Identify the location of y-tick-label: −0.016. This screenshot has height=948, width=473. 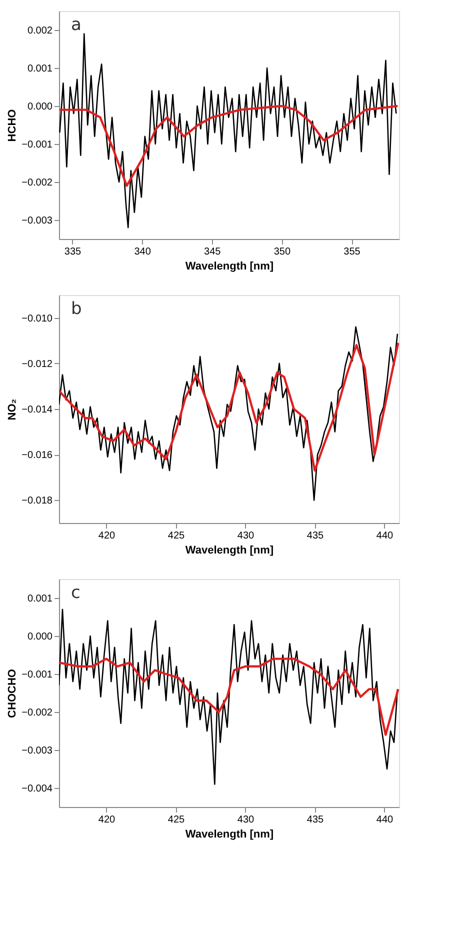
(37, 456).